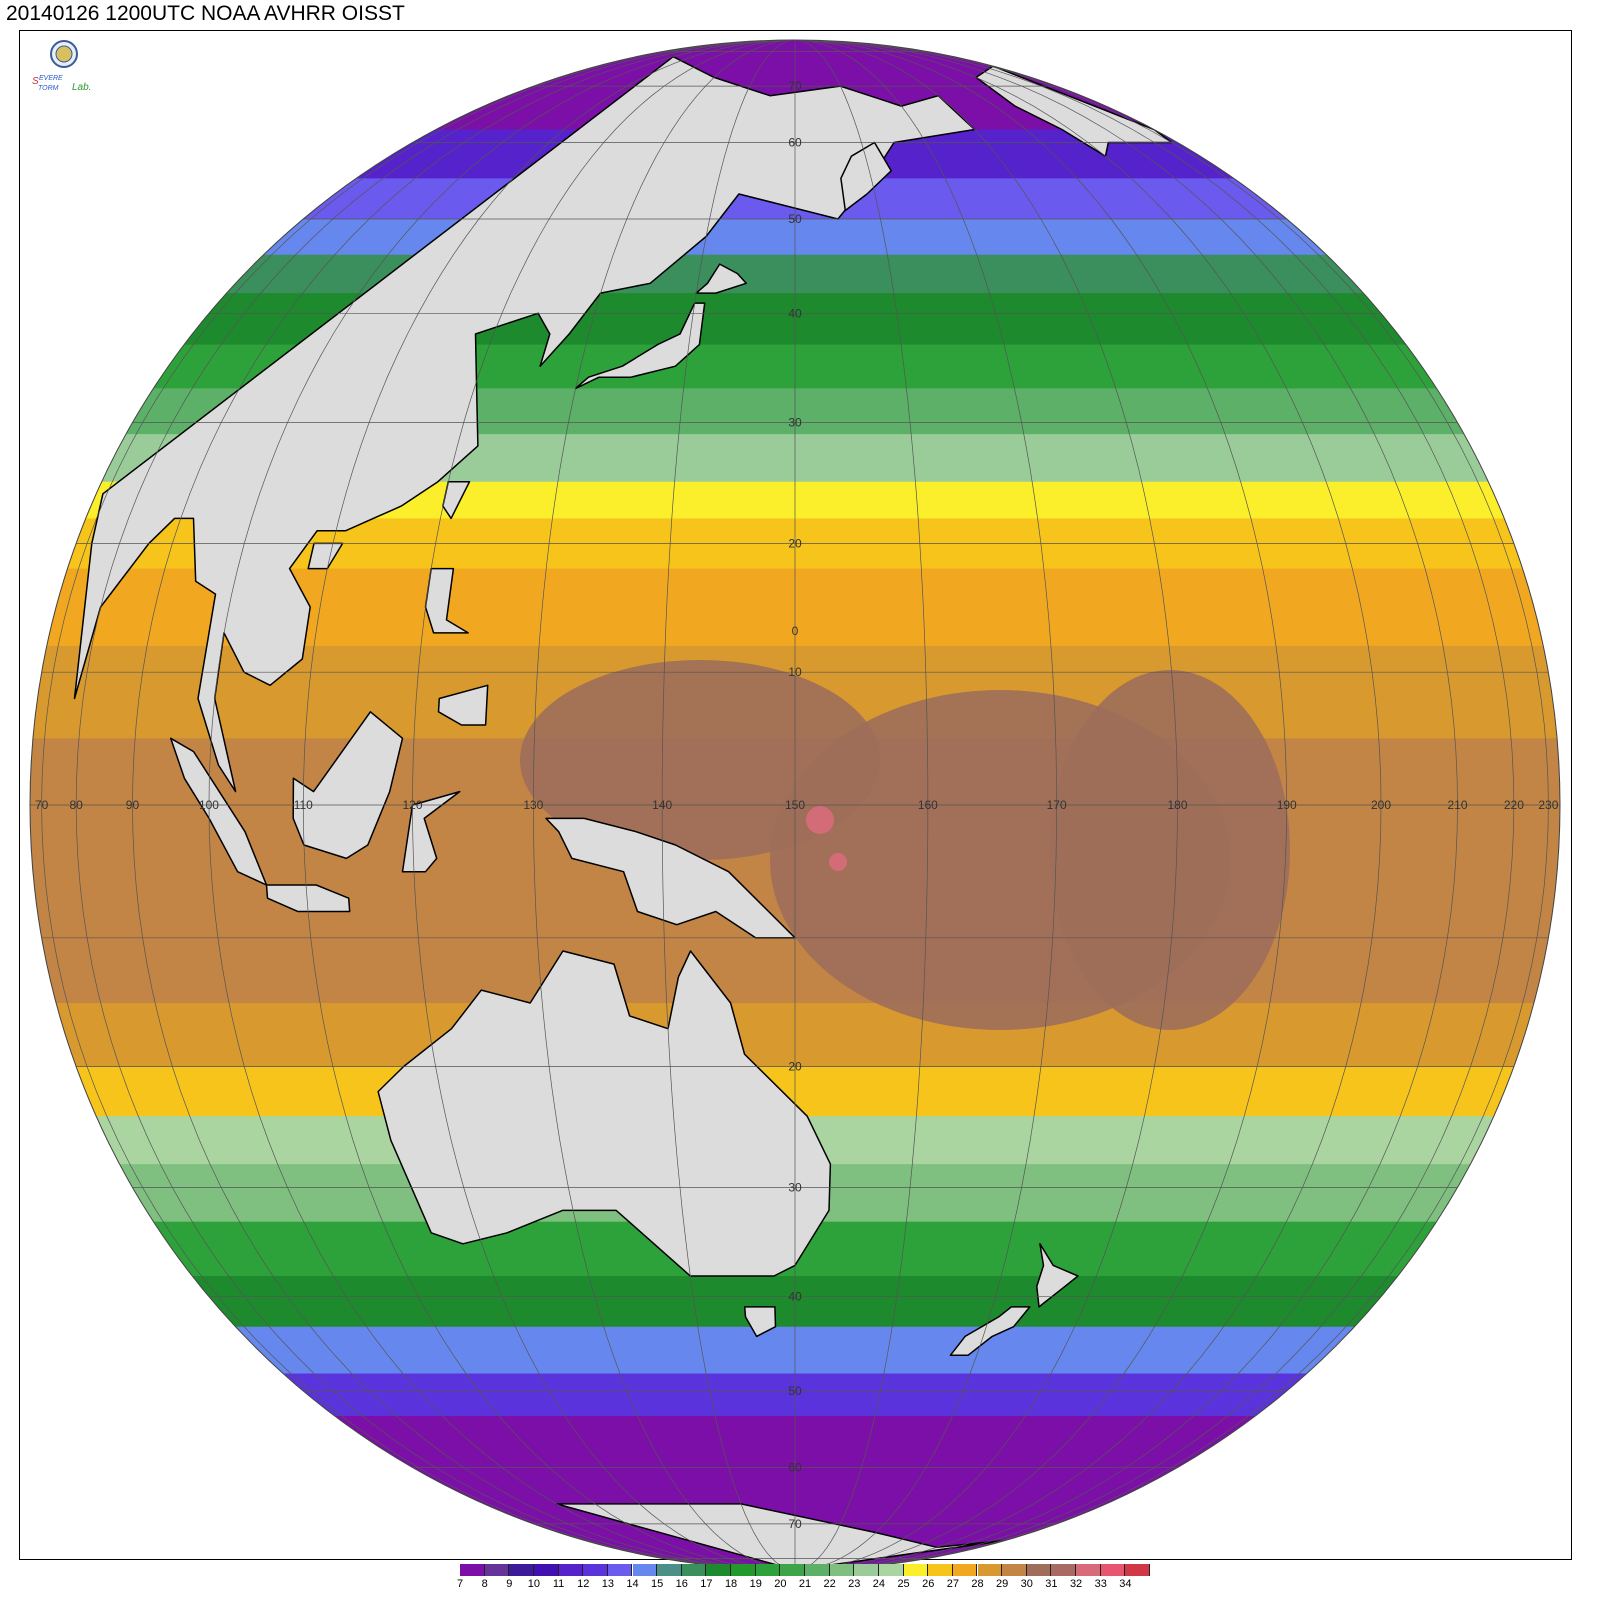  Describe the element at coordinates (81, 87) in the screenshot. I see `svg-text: Lab.` at that location.